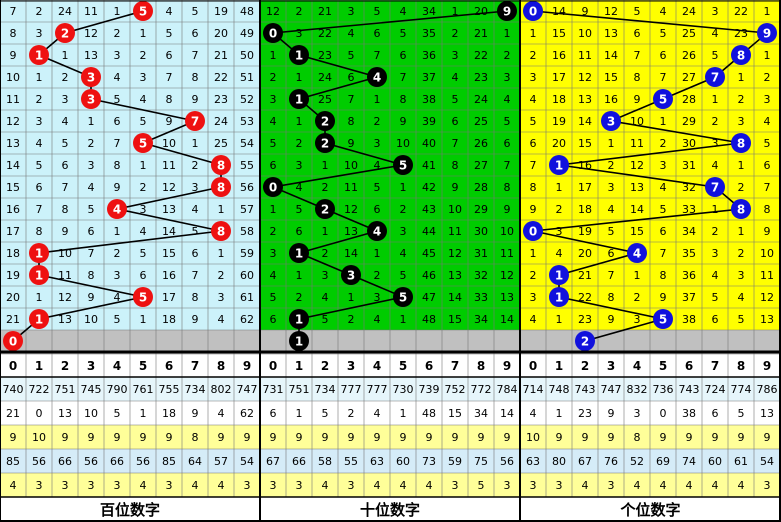 This screenshot has height=522, width=781. I want to click on draw-ball-label: 5, so click(143, 12).